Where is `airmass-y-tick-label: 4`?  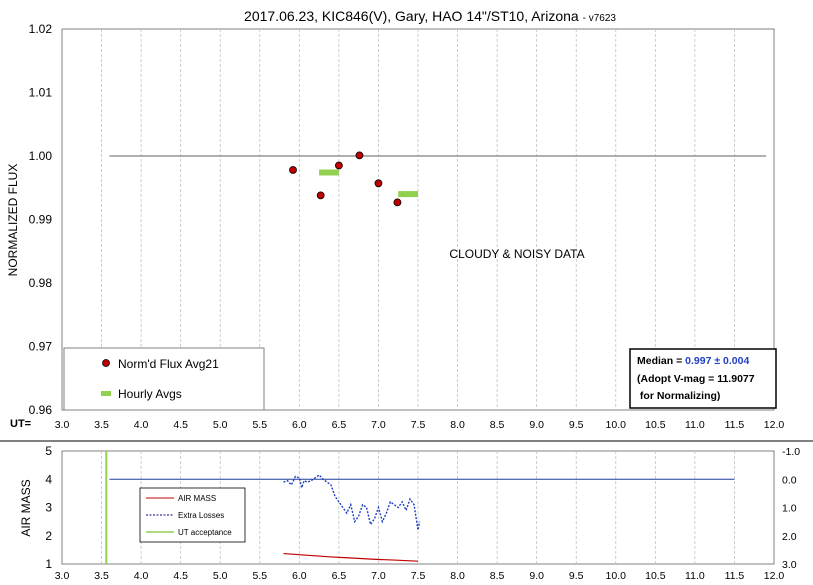
airmass-y-tick-label: 4 is located at coordinates (48, 479).